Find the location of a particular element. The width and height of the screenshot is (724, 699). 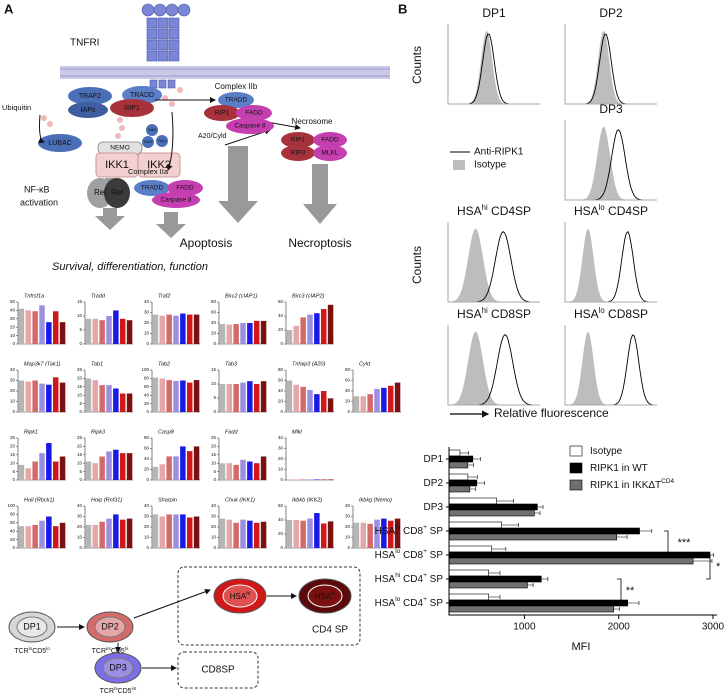

block-arrows is located at coordinates (216, 192).